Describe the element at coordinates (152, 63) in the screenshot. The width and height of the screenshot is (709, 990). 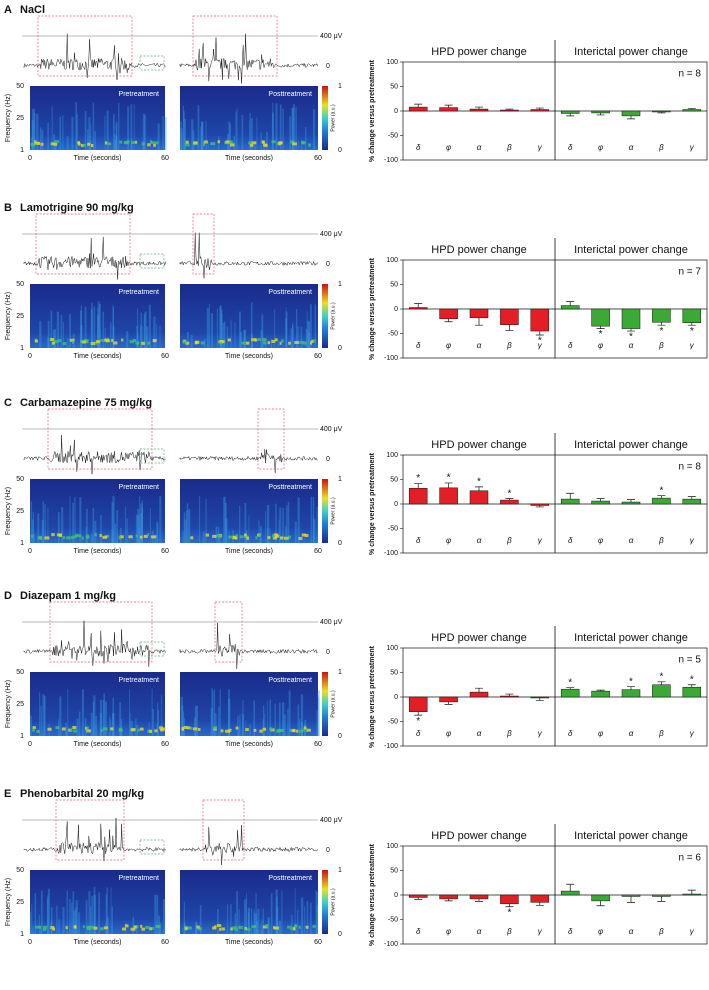
I see `interictal-box` at that location.